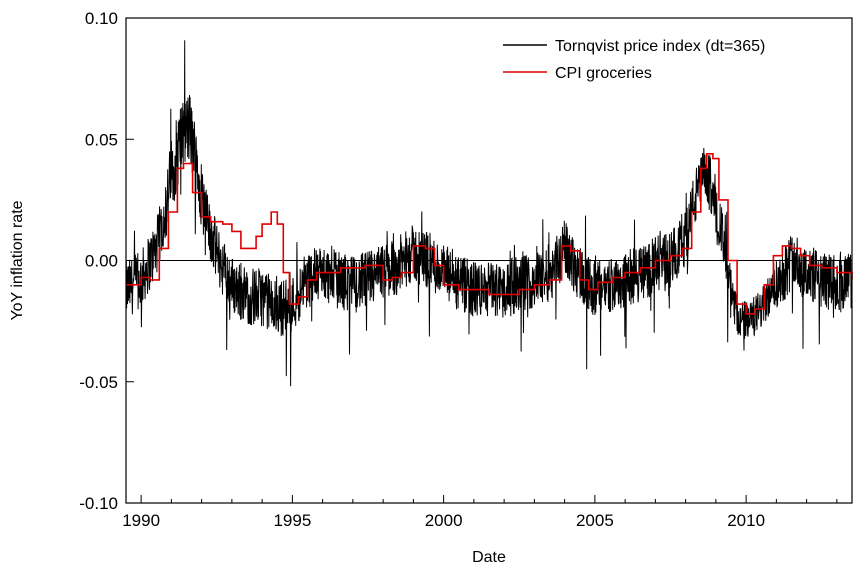  I want to click on legend-label-cpi-groceries: CPI groceries, so click(603, 73).